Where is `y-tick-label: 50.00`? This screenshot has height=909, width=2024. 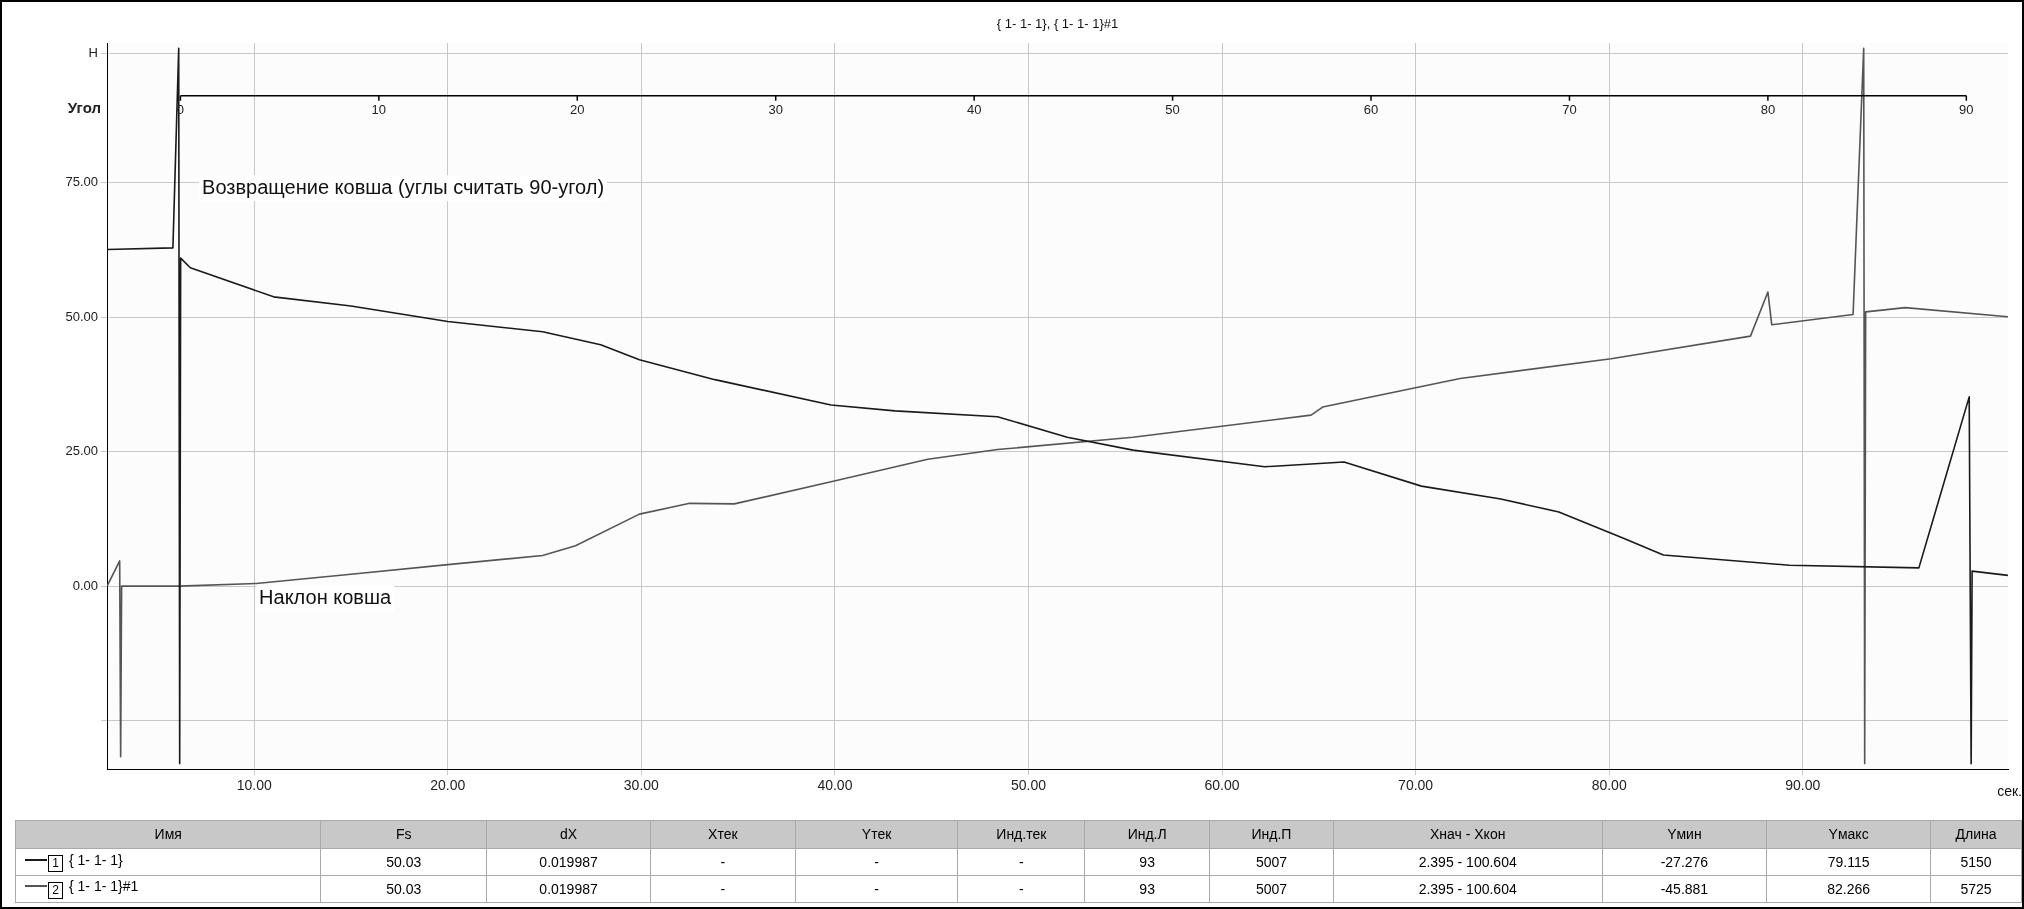 y-tick-label: 50.00 is located at coordinates (81, 316).